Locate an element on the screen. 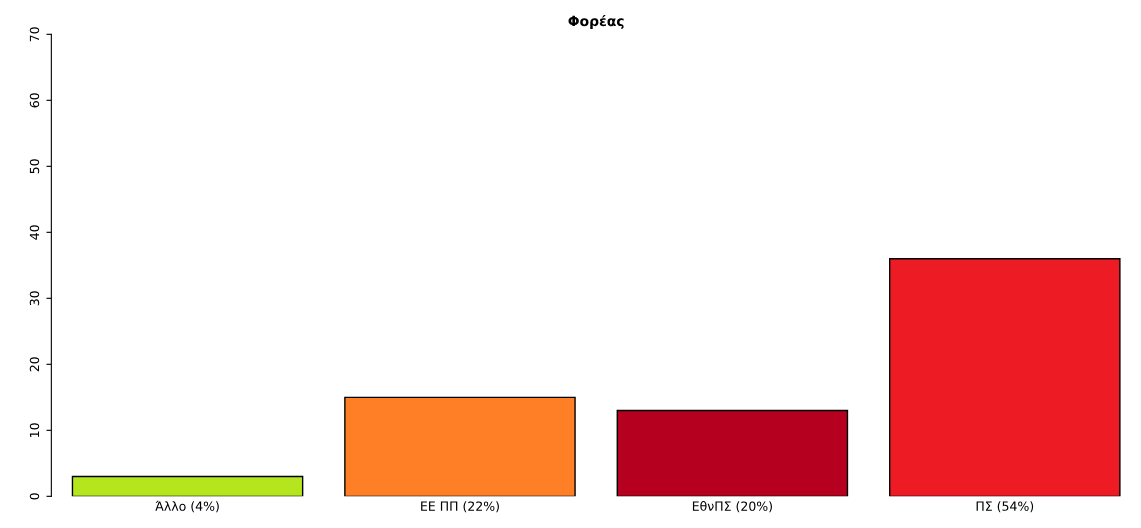 Image resolution: width=1141 pixels, height=528 pixels. y-tick-label: 70 is located at coordinates (34, 34).